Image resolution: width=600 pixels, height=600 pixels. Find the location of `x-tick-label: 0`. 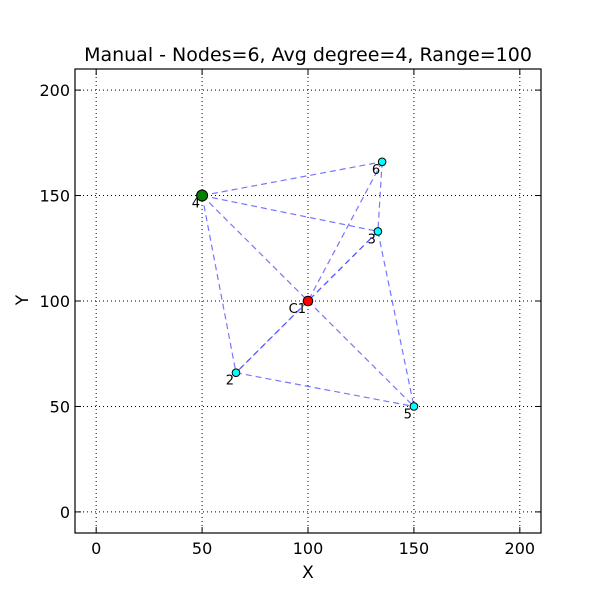

x-tick-label: 0 is located at coordinates (96, 548).